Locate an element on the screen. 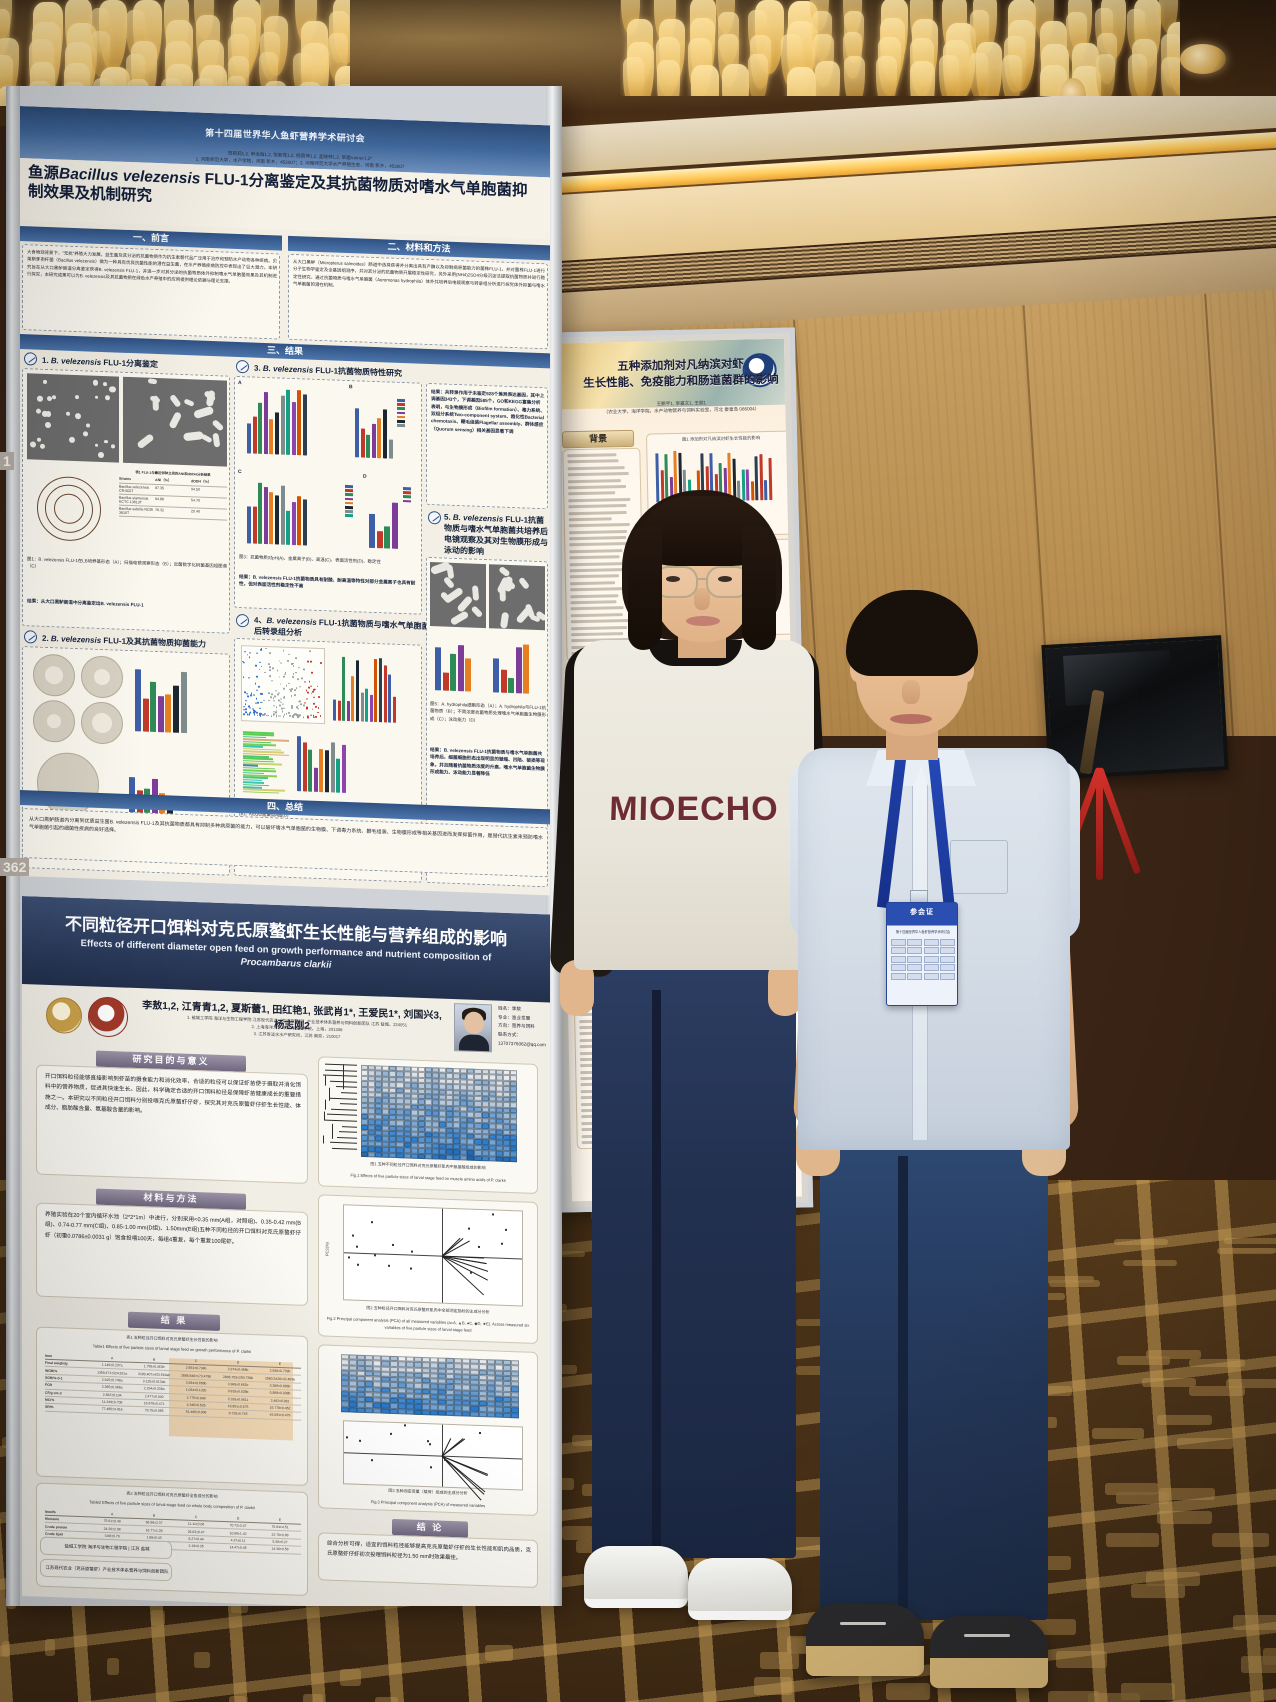  poster-a-fig3-chart-a is located at coordinates (277, 421).